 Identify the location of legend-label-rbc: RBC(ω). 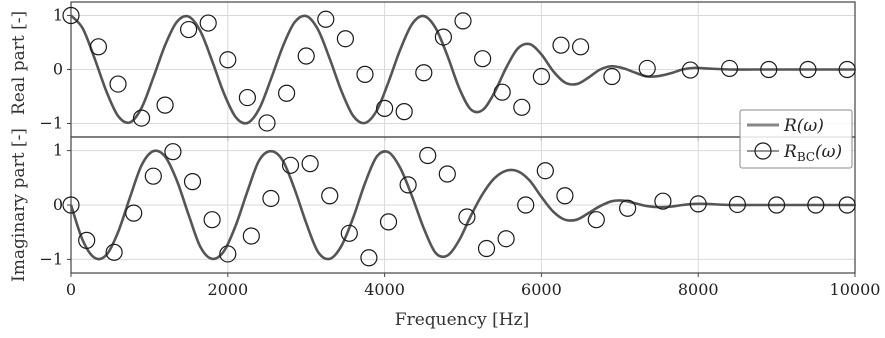
(812, 153).